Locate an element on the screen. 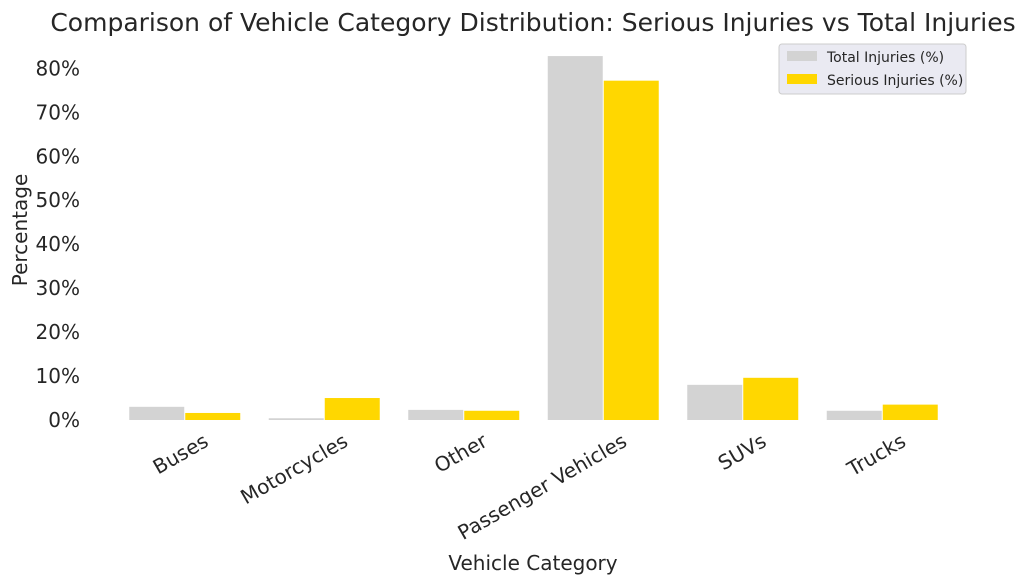 The height and width of the screenshot is (584, 1019). bar-serious-injuries-other is located at coordinates (492, 415).